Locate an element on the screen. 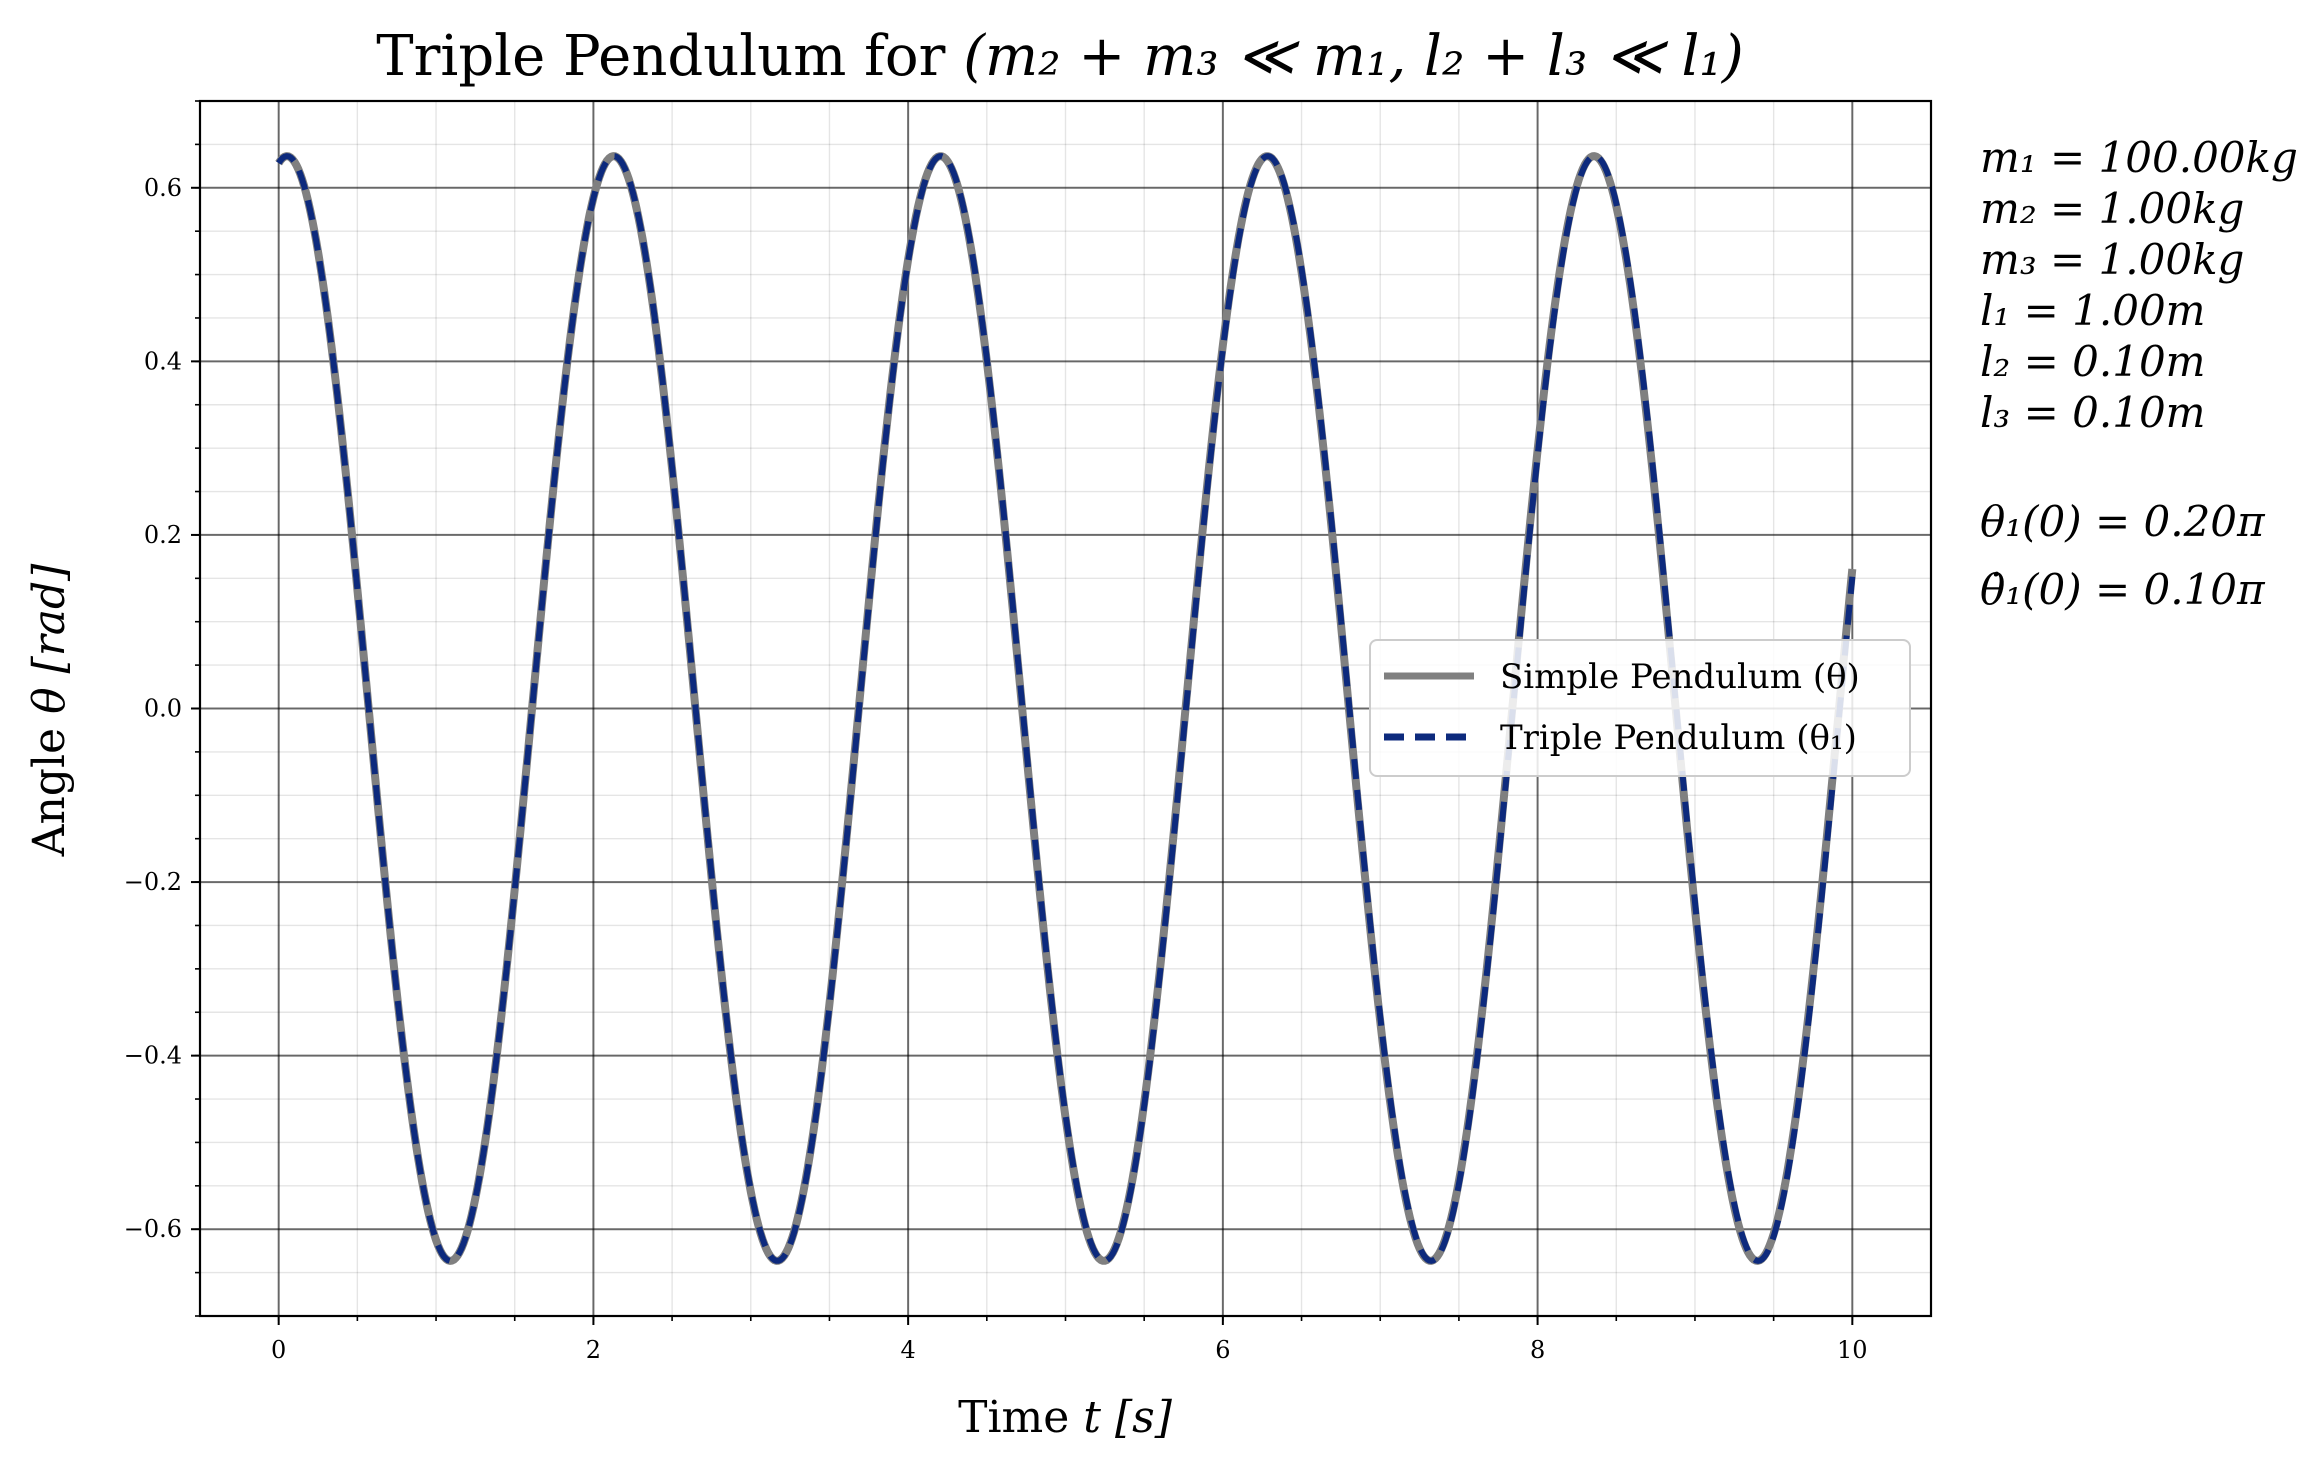  y-tick-label: 0.2 is located at coordinates (163, 535).